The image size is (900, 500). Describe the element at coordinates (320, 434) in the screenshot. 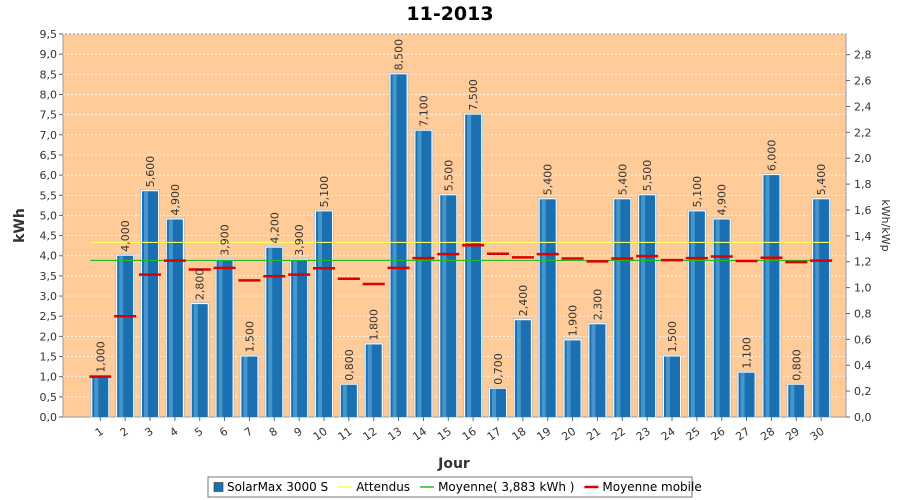

I see `x-tick-label: 10` at that location.